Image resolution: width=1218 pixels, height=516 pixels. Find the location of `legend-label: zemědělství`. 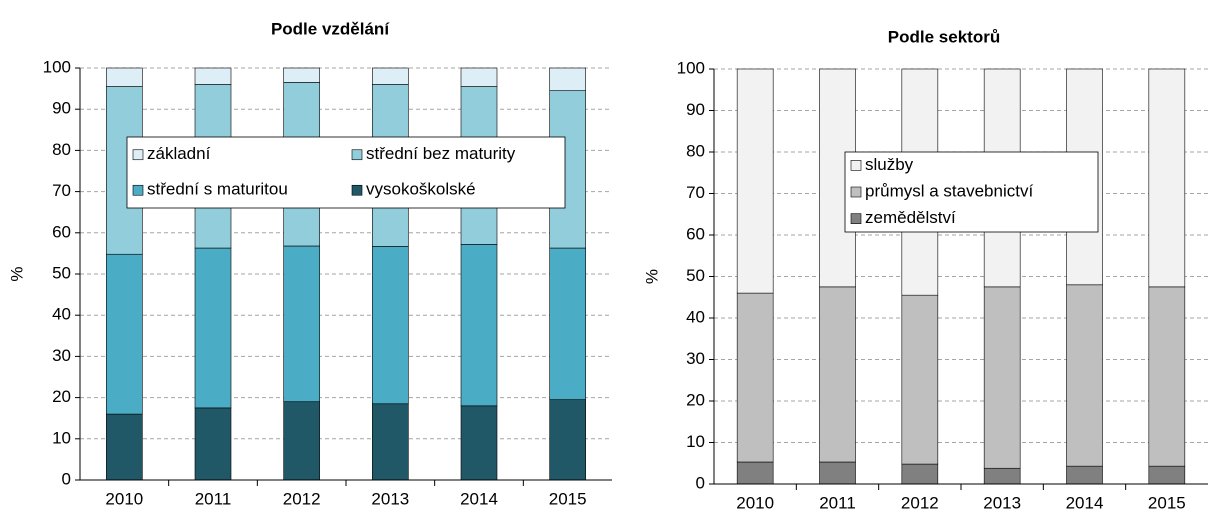

legend-label: zemědělství is located at coordinates (910, 217).